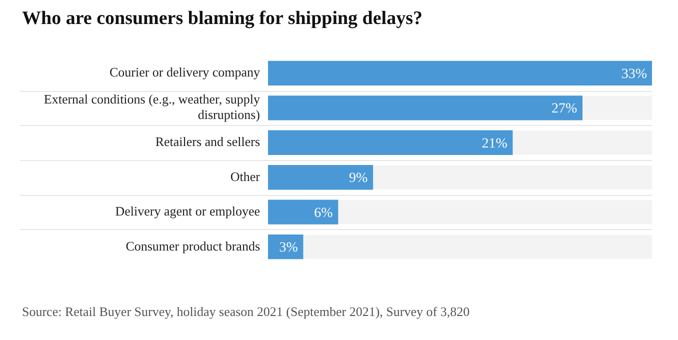  I want to click on data-label: 9%, so click(358, 178).